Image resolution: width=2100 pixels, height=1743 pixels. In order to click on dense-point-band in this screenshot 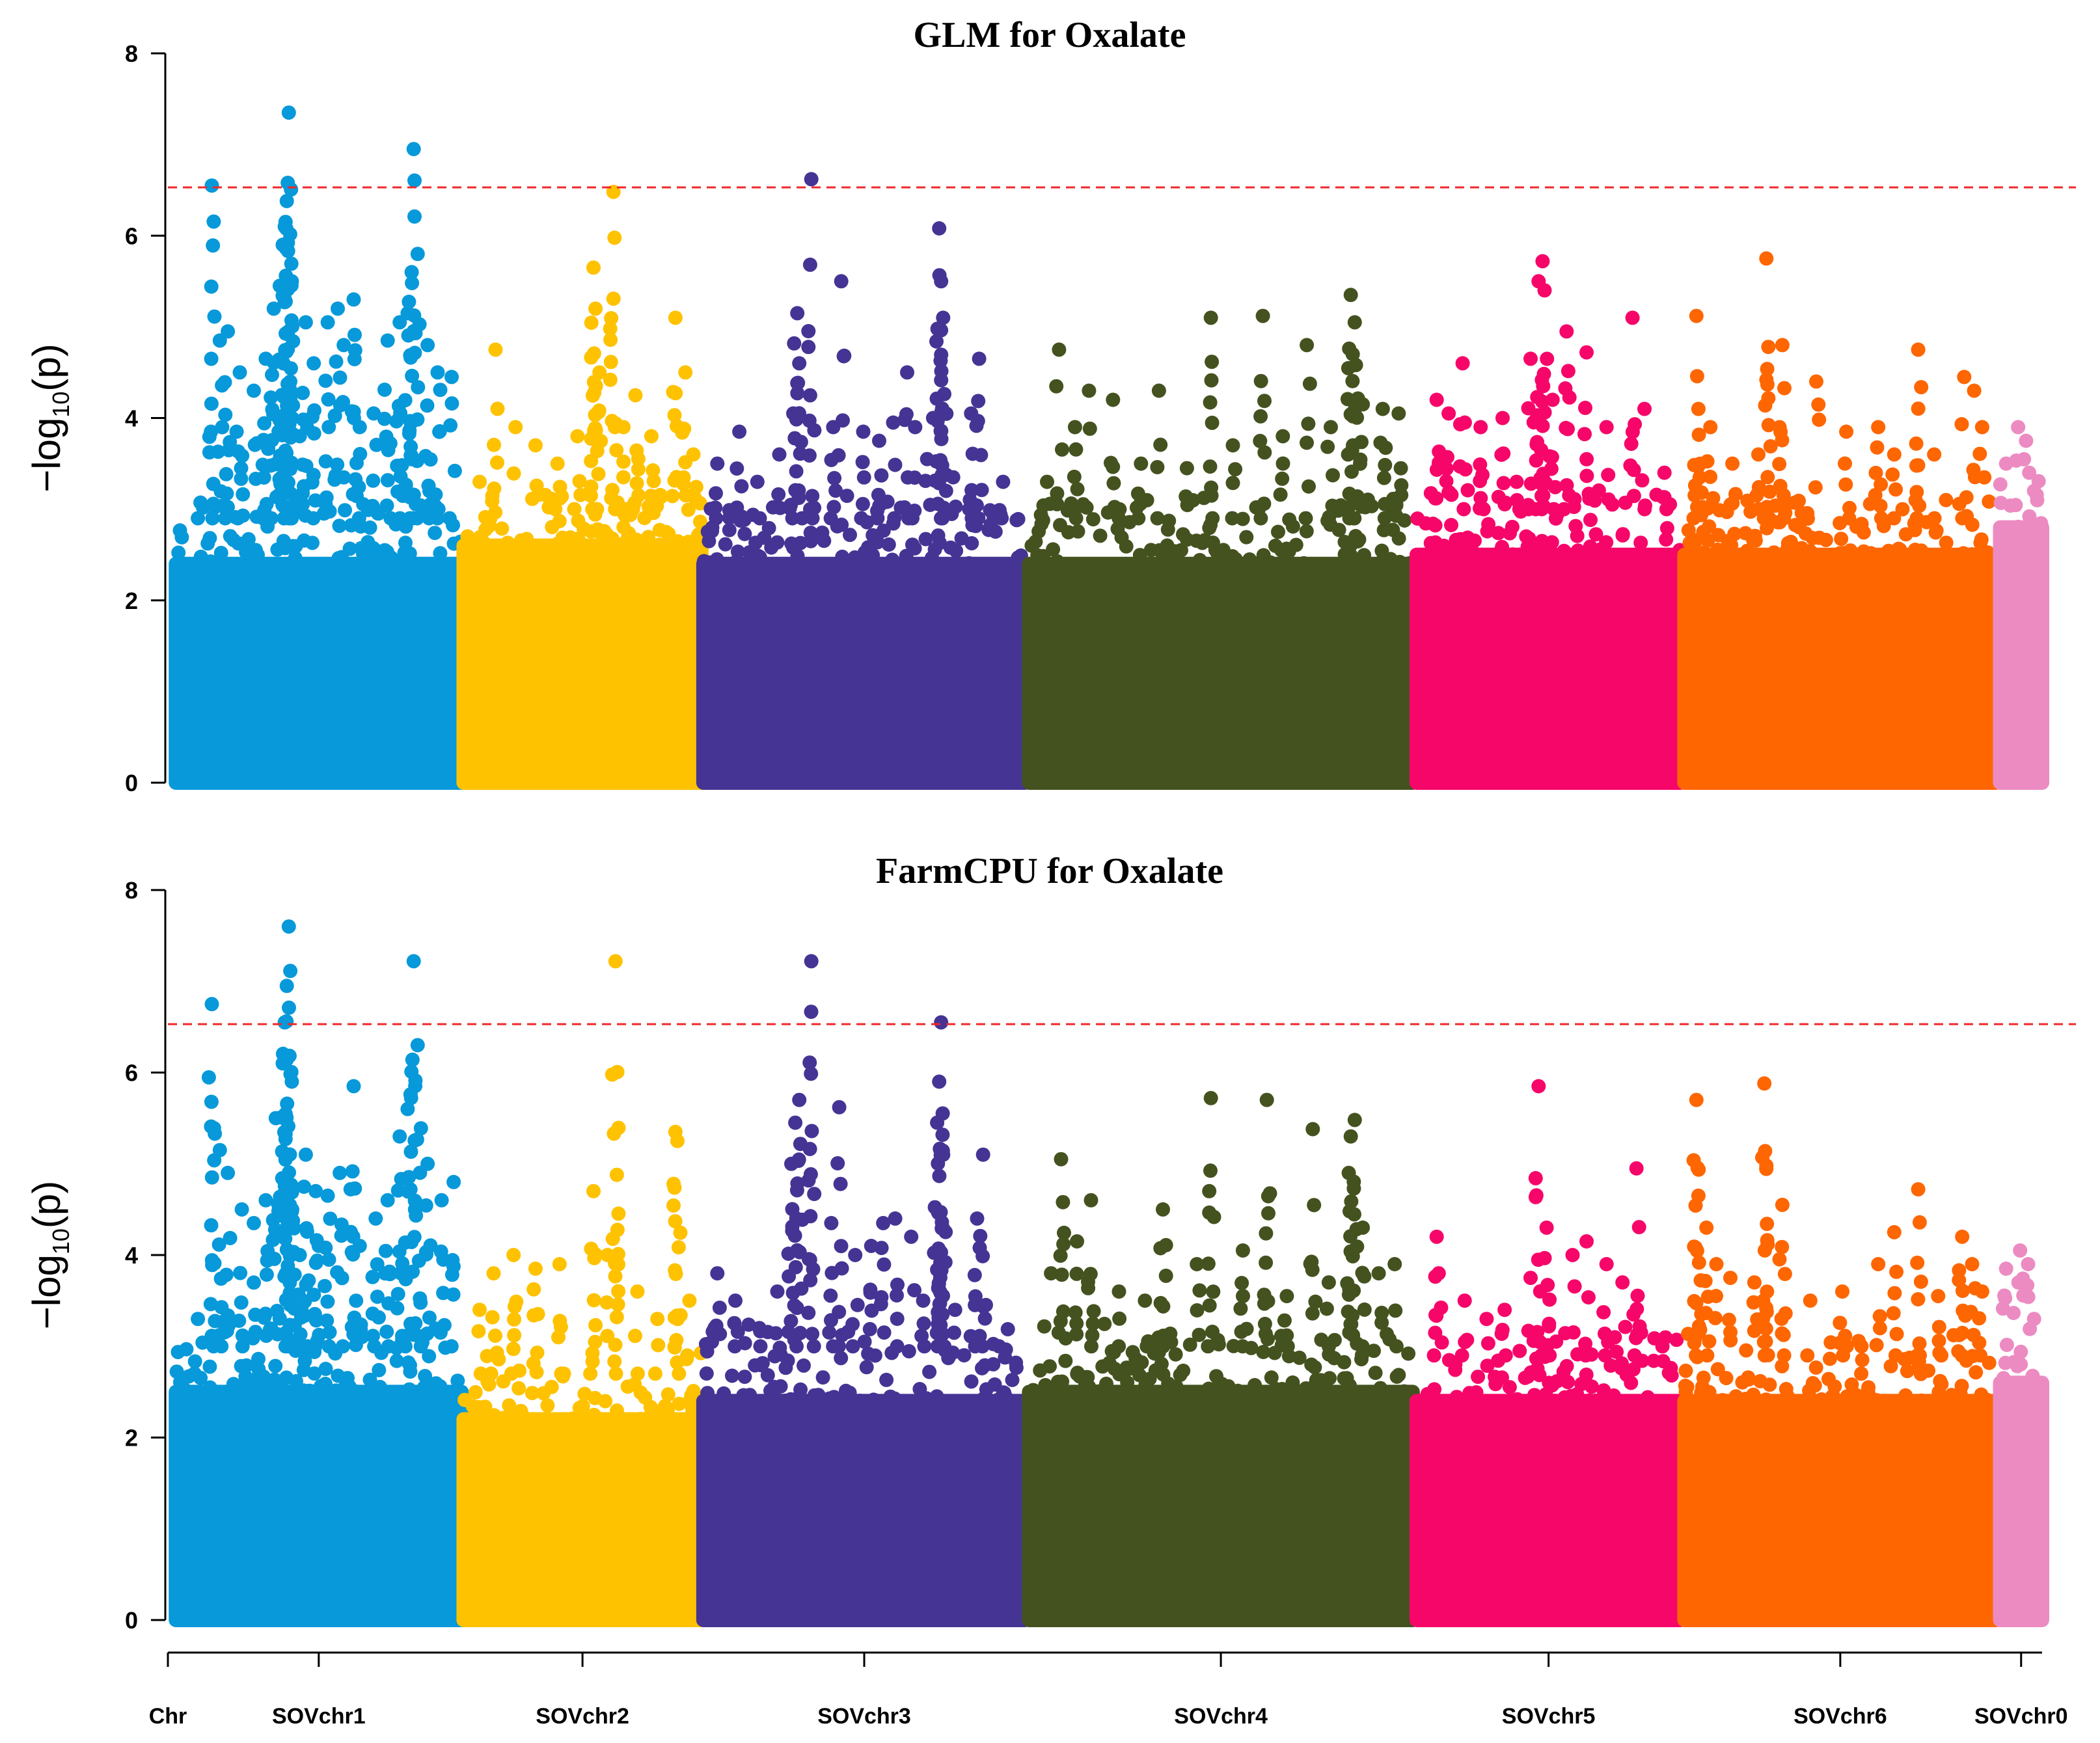, I will do `click(582, 664)`.